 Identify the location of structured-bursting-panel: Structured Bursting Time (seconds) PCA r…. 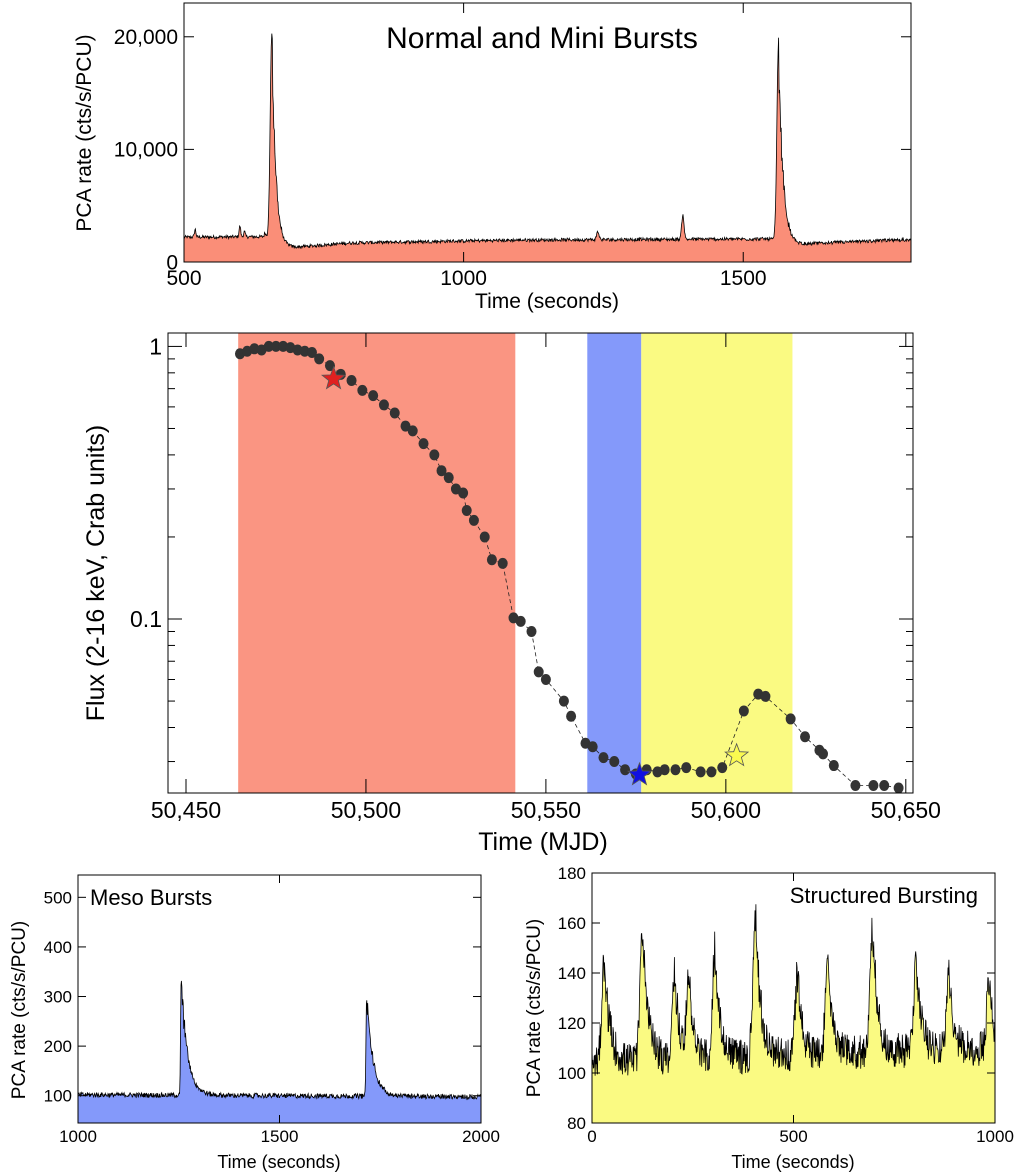
(769, 1018).